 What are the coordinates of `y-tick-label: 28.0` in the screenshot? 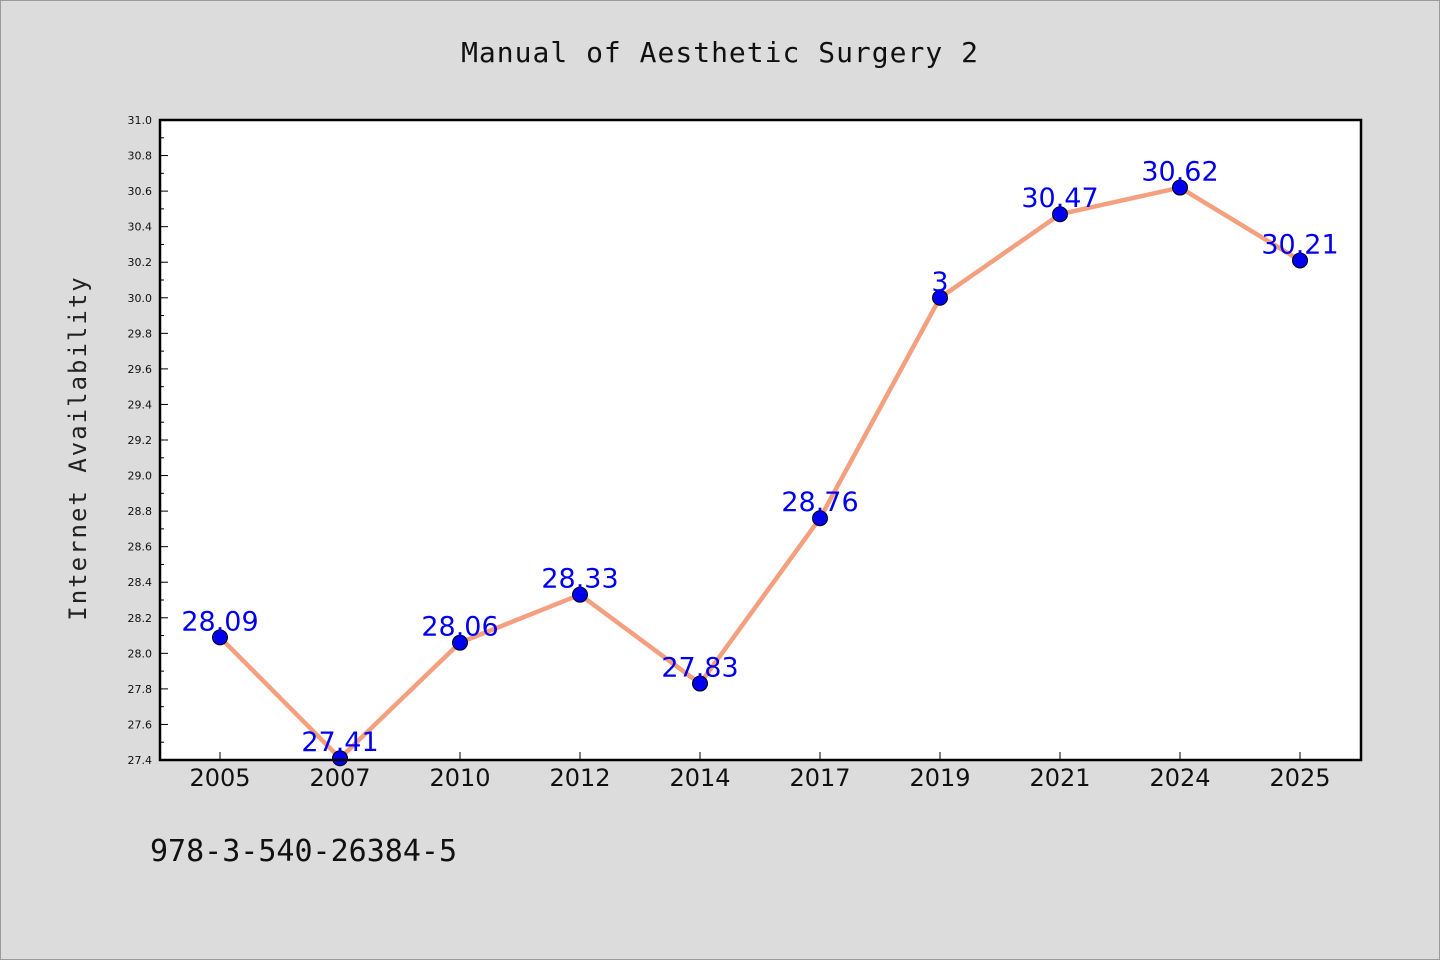 It's located at (140, 653).